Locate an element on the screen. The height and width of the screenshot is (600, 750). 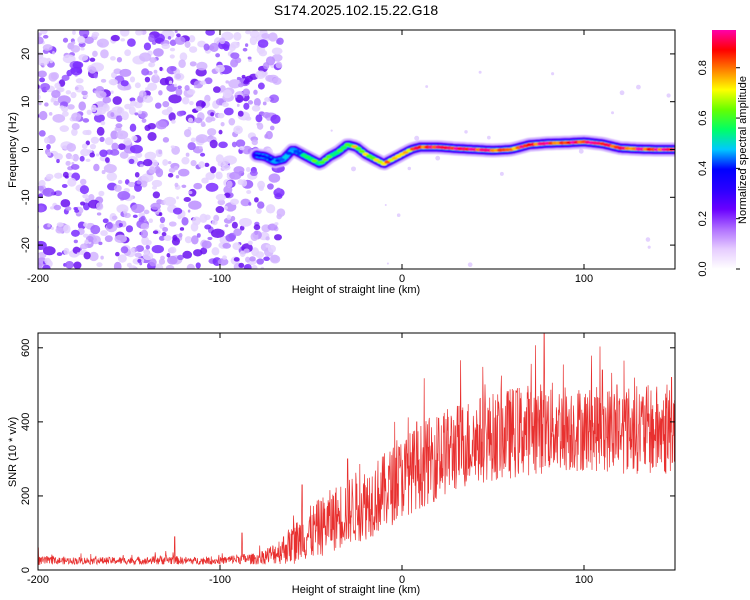
frequency-ridge is located at coordinates (462, 152).